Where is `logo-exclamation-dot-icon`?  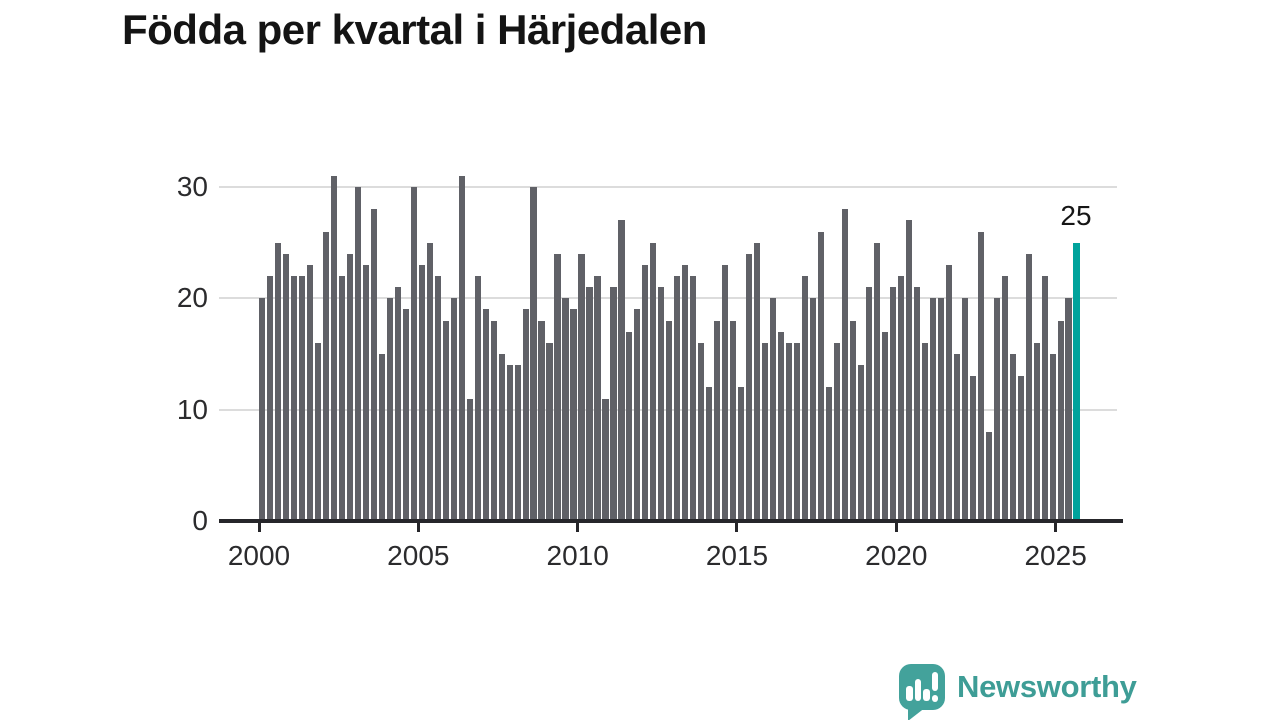 logo-exclamation-dot-icon is located at coordinates (934, 698).